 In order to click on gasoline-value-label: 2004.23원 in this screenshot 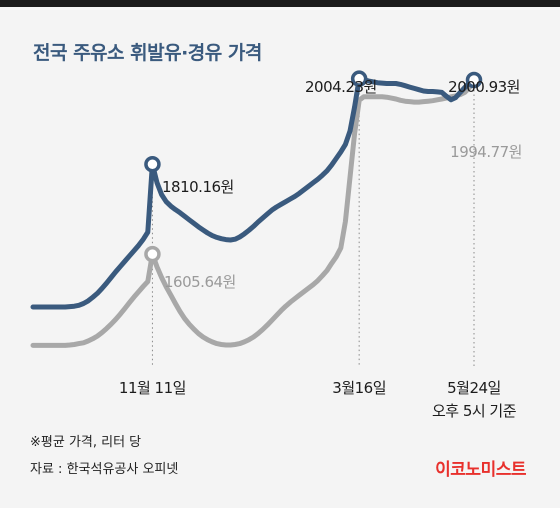, I will do `click(341, 87)`.